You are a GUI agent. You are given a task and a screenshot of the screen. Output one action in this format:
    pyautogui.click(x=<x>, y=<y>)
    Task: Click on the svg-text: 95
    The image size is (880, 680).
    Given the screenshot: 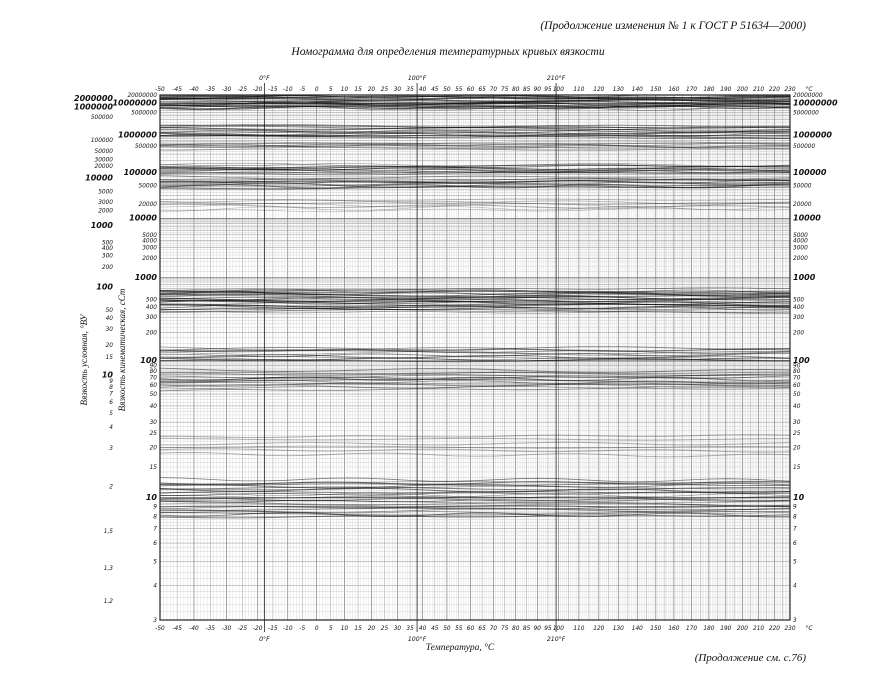 What is the action you would take?
    pyautogui.click(x=548, y=629)
    